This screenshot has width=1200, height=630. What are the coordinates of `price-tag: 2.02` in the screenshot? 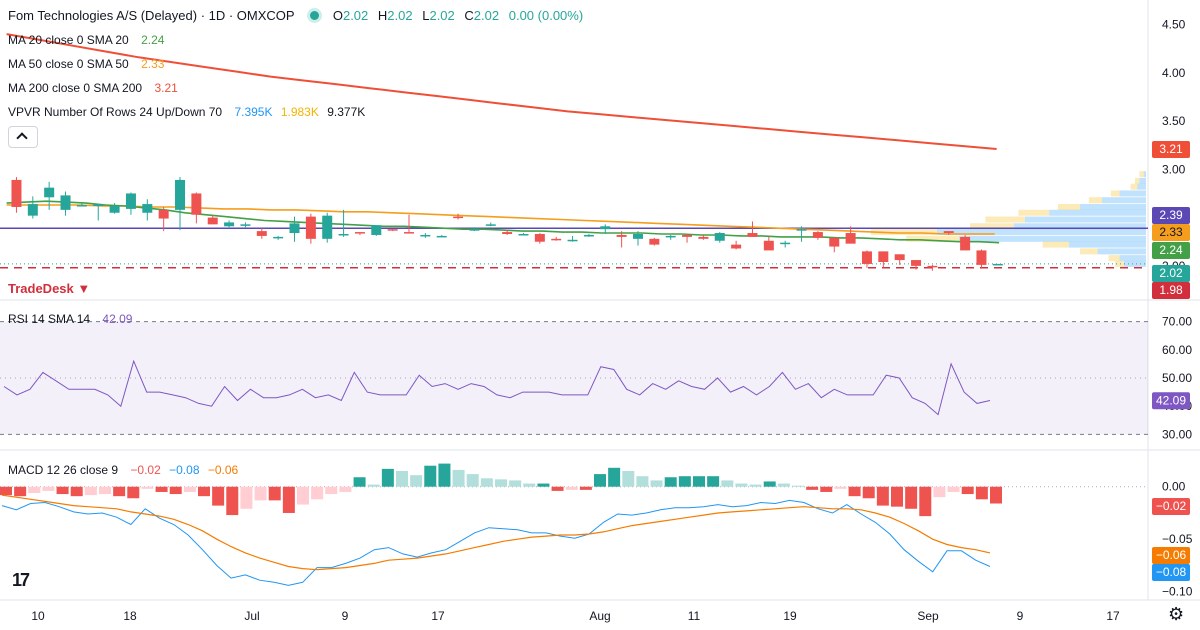 It's located at (1171, 273).